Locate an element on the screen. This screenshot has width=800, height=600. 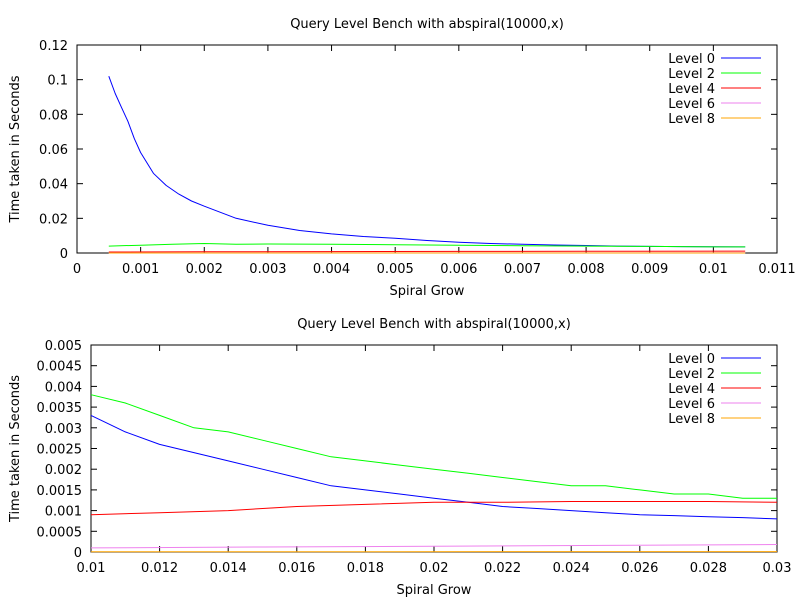
y-tick-label: 0.005 is located at coordinates (63, 346).